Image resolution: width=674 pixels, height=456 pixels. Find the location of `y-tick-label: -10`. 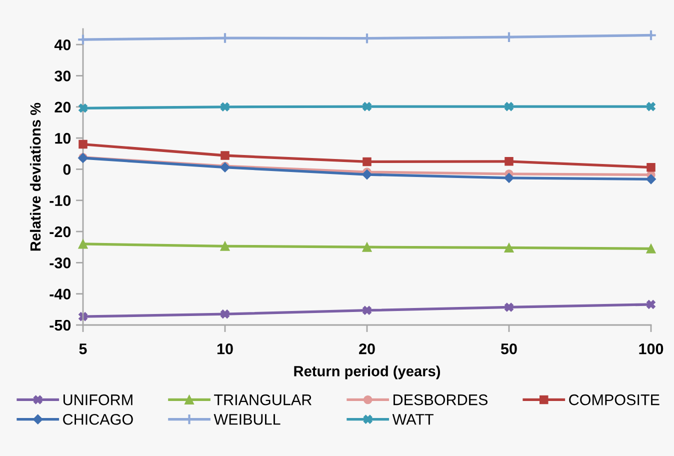

y-tick-label: -10 is located at coordinates (60, 200).